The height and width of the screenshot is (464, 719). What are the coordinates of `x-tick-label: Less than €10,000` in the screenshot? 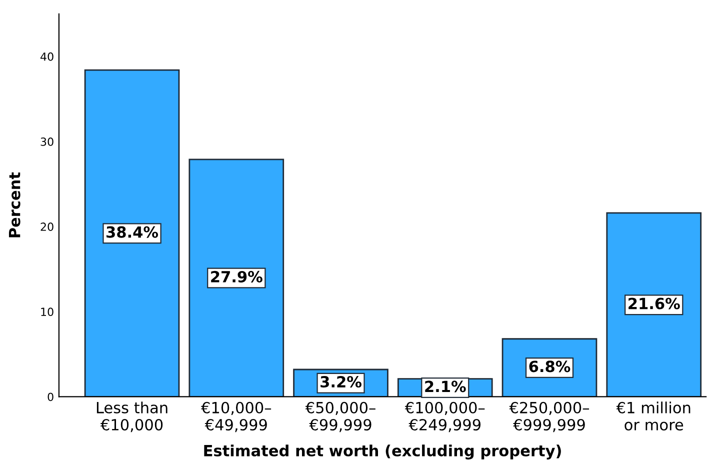 It's located at (132, 417).